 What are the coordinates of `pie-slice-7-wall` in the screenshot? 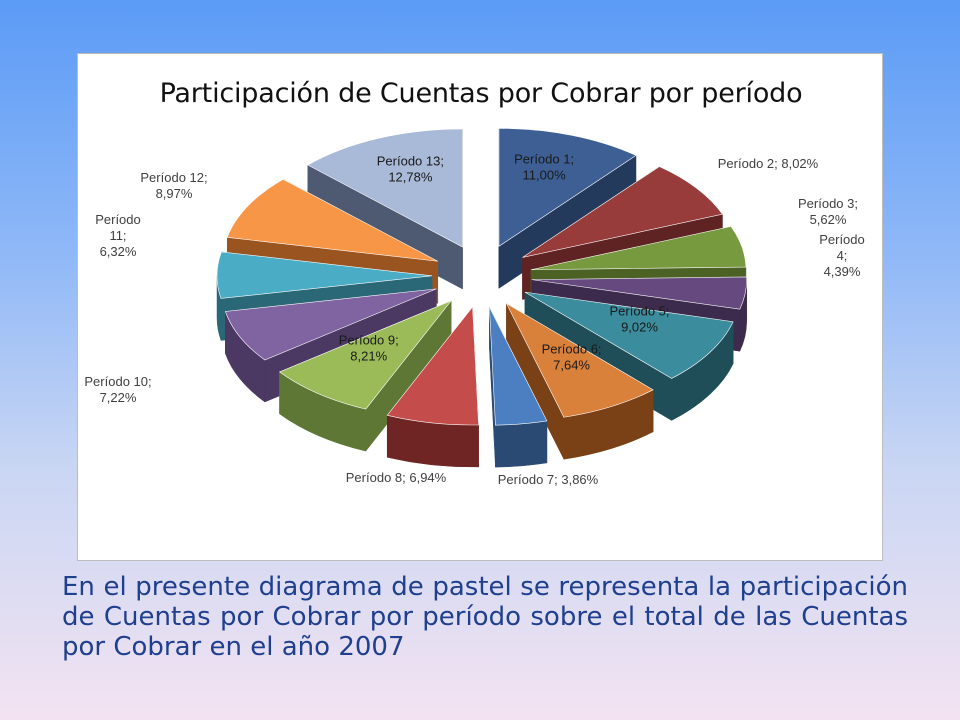 It's located at (521, 444).